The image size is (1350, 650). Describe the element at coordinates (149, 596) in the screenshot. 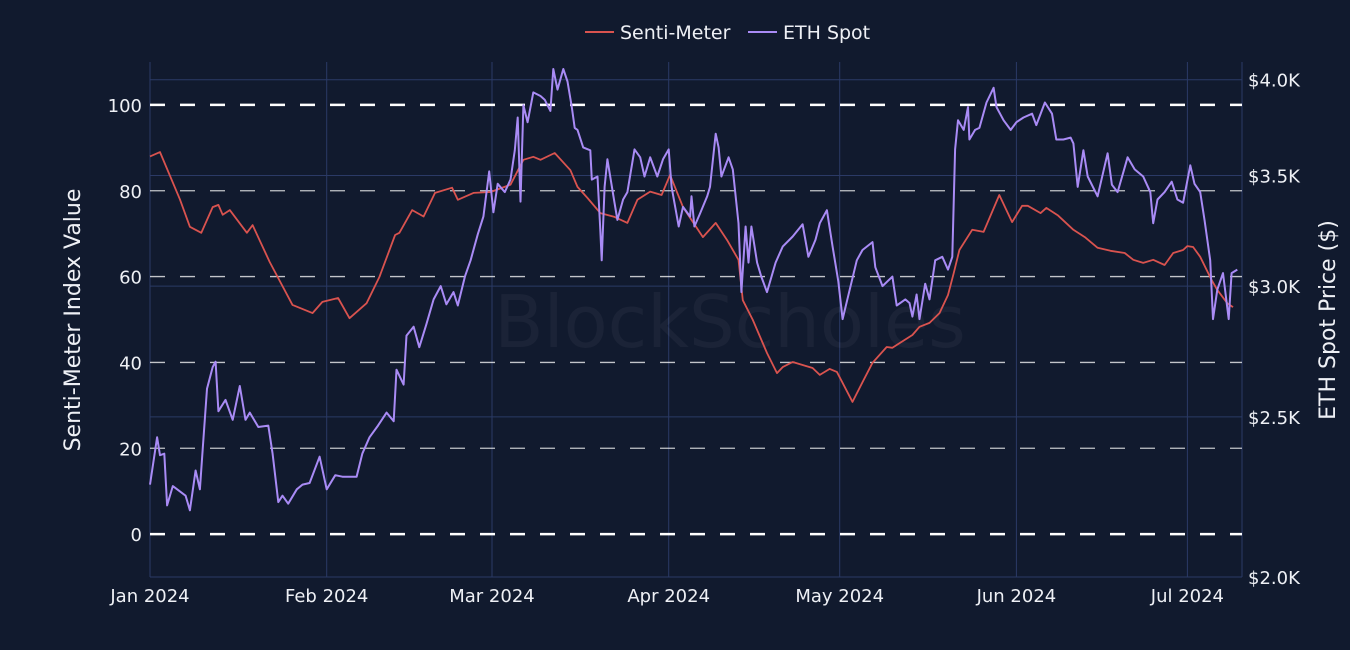

I see `x-tick-label: Jan 2024` at that location.